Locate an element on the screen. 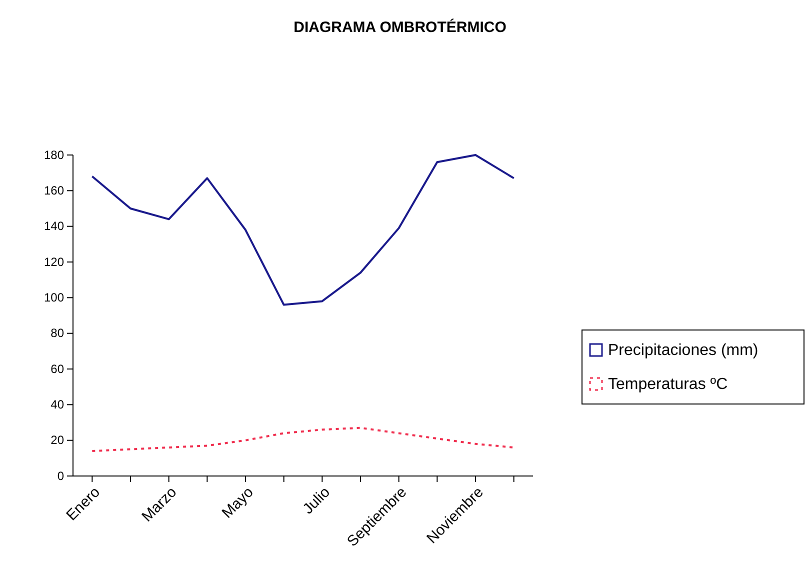 This screenshot has width=808, height=587. legend-label: Temperaturas ºC is located at coordinates (668, 384).